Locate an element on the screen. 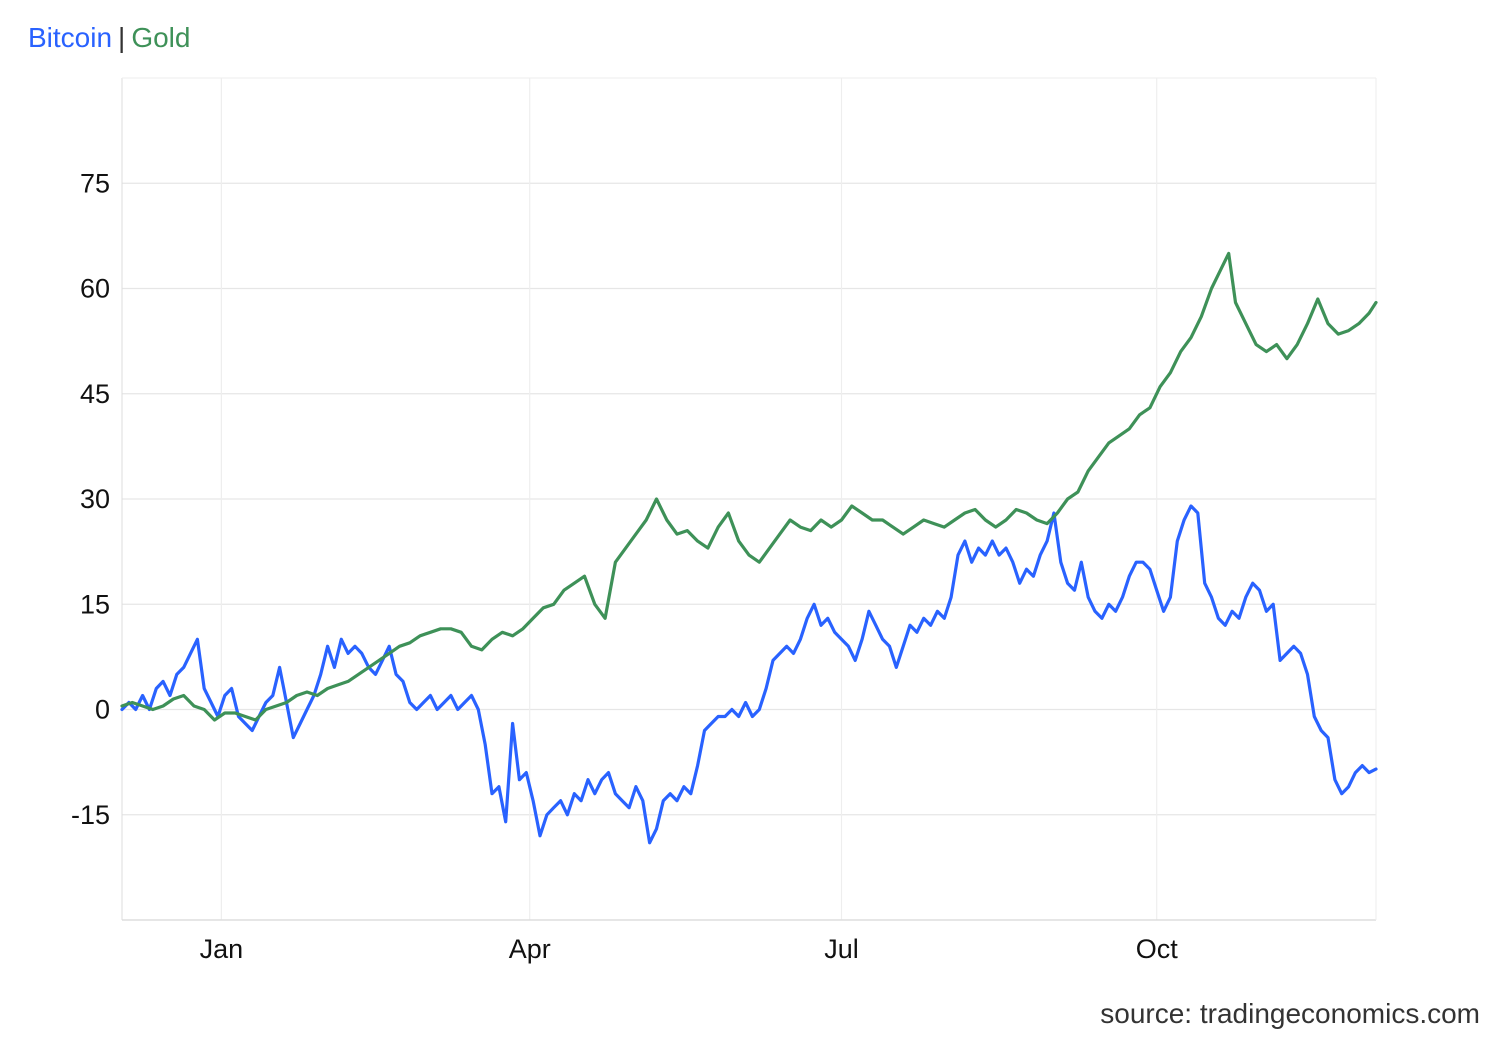  x-tick-label: Apr is located at coordinates (530, 949).